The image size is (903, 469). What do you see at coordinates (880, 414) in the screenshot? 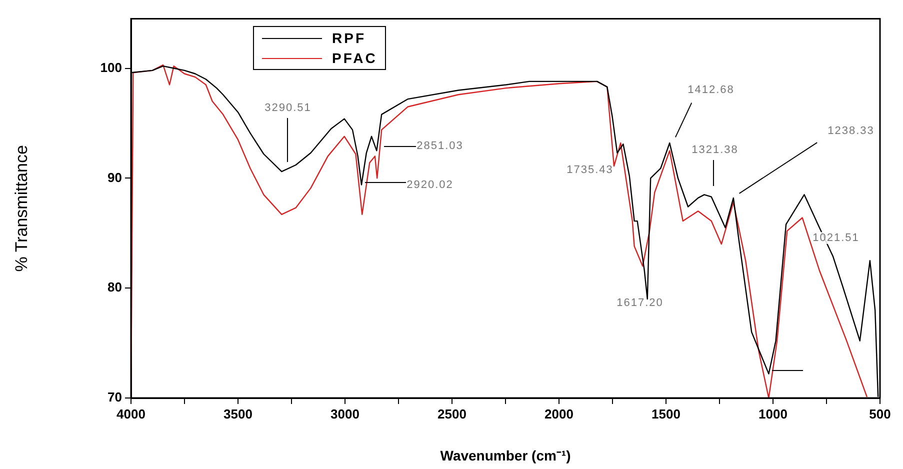
I see `x-tick-label: 500` at bounding box center [880, 414].